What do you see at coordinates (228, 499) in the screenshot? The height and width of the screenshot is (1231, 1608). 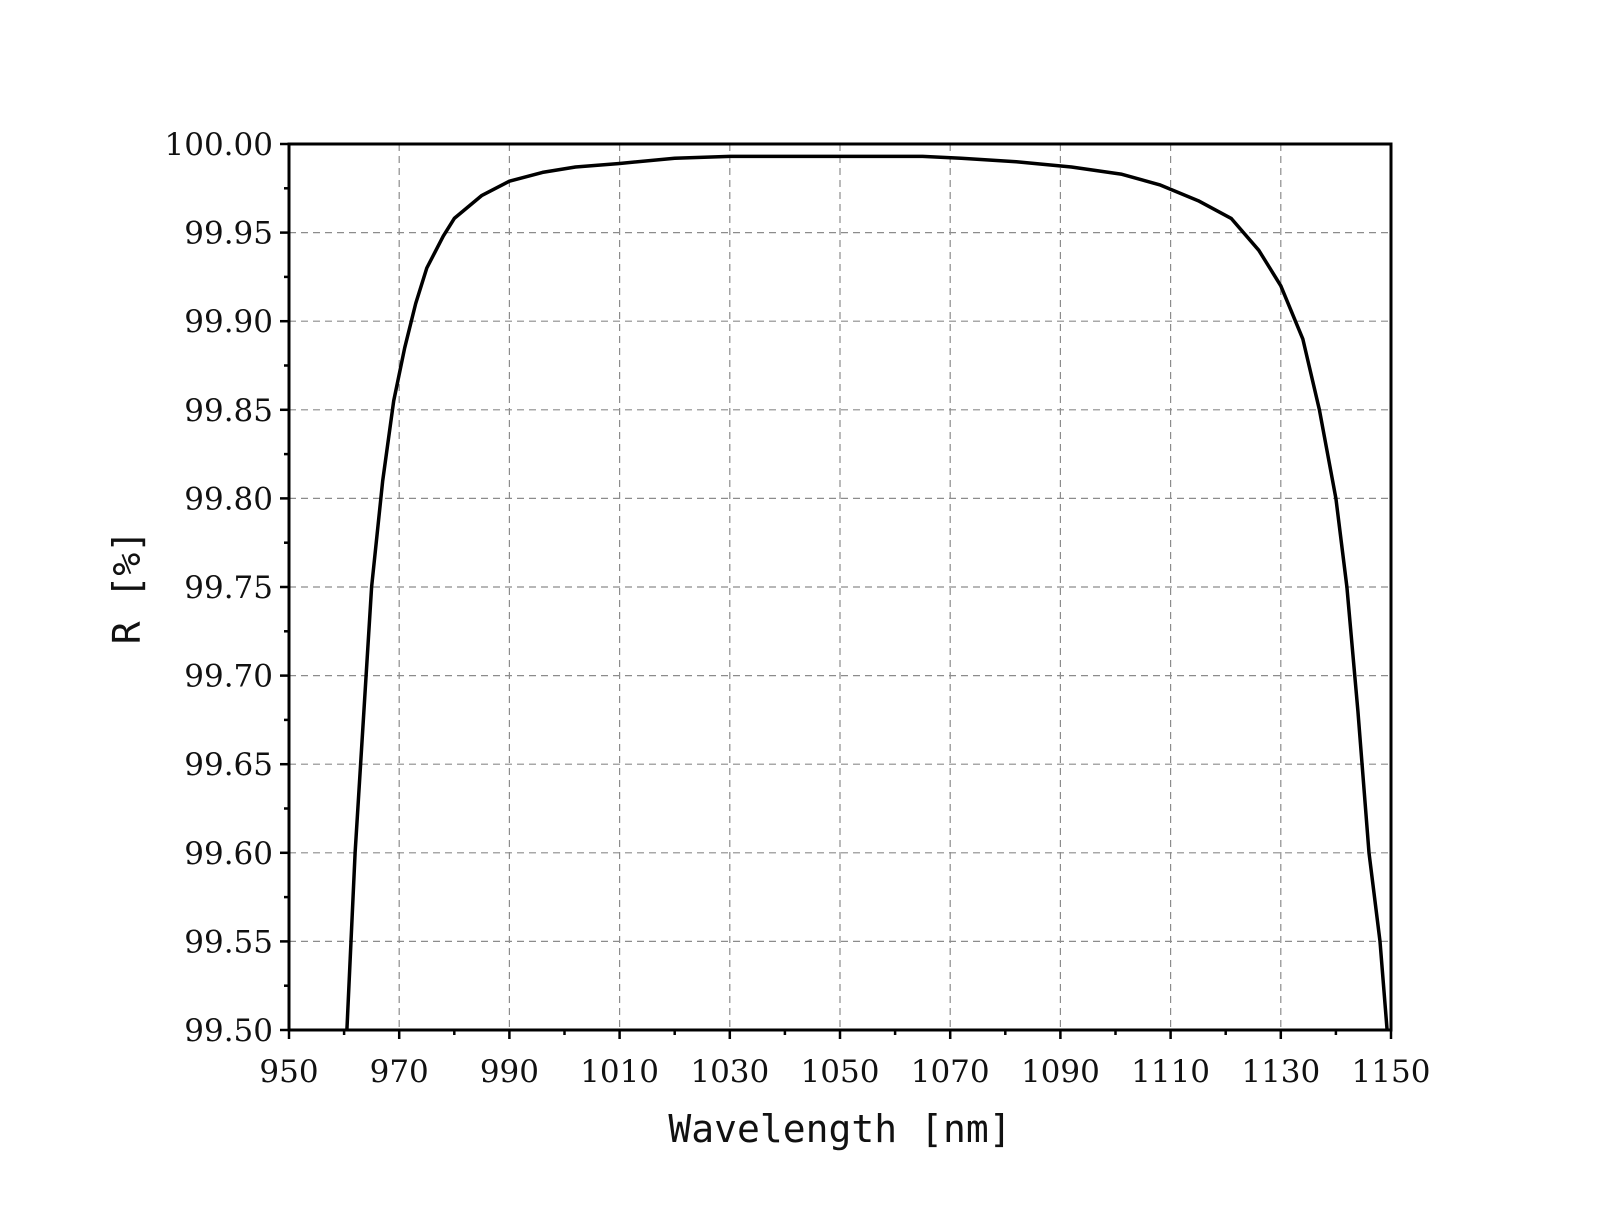 I see `y-tick-label: 99.80` at bounding box center [228, 499].